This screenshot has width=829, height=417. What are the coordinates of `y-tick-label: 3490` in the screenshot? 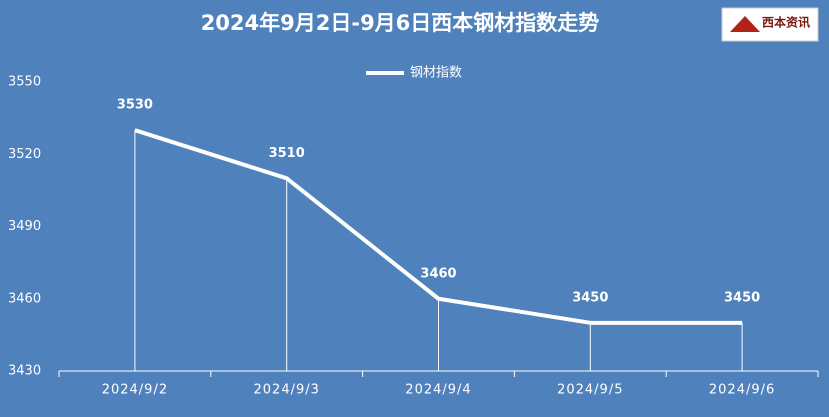 It's located at (24, 226).